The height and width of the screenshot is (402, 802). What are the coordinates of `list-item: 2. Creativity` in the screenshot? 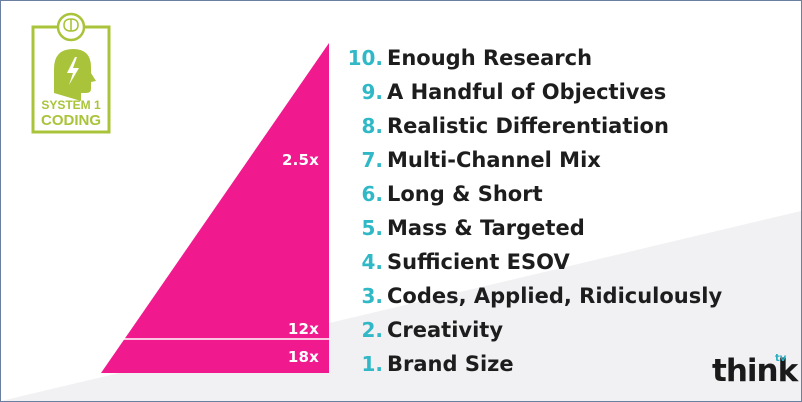 It's located at (531, 330).